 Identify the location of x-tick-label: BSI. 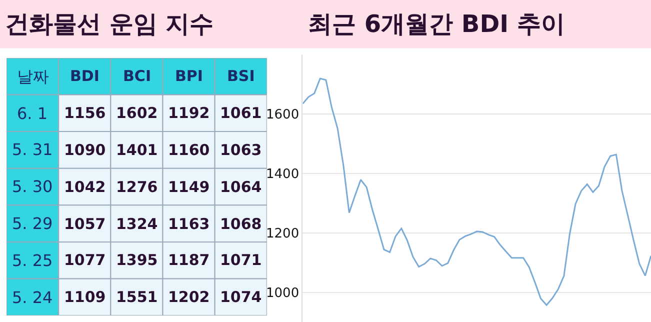
(241, 76).